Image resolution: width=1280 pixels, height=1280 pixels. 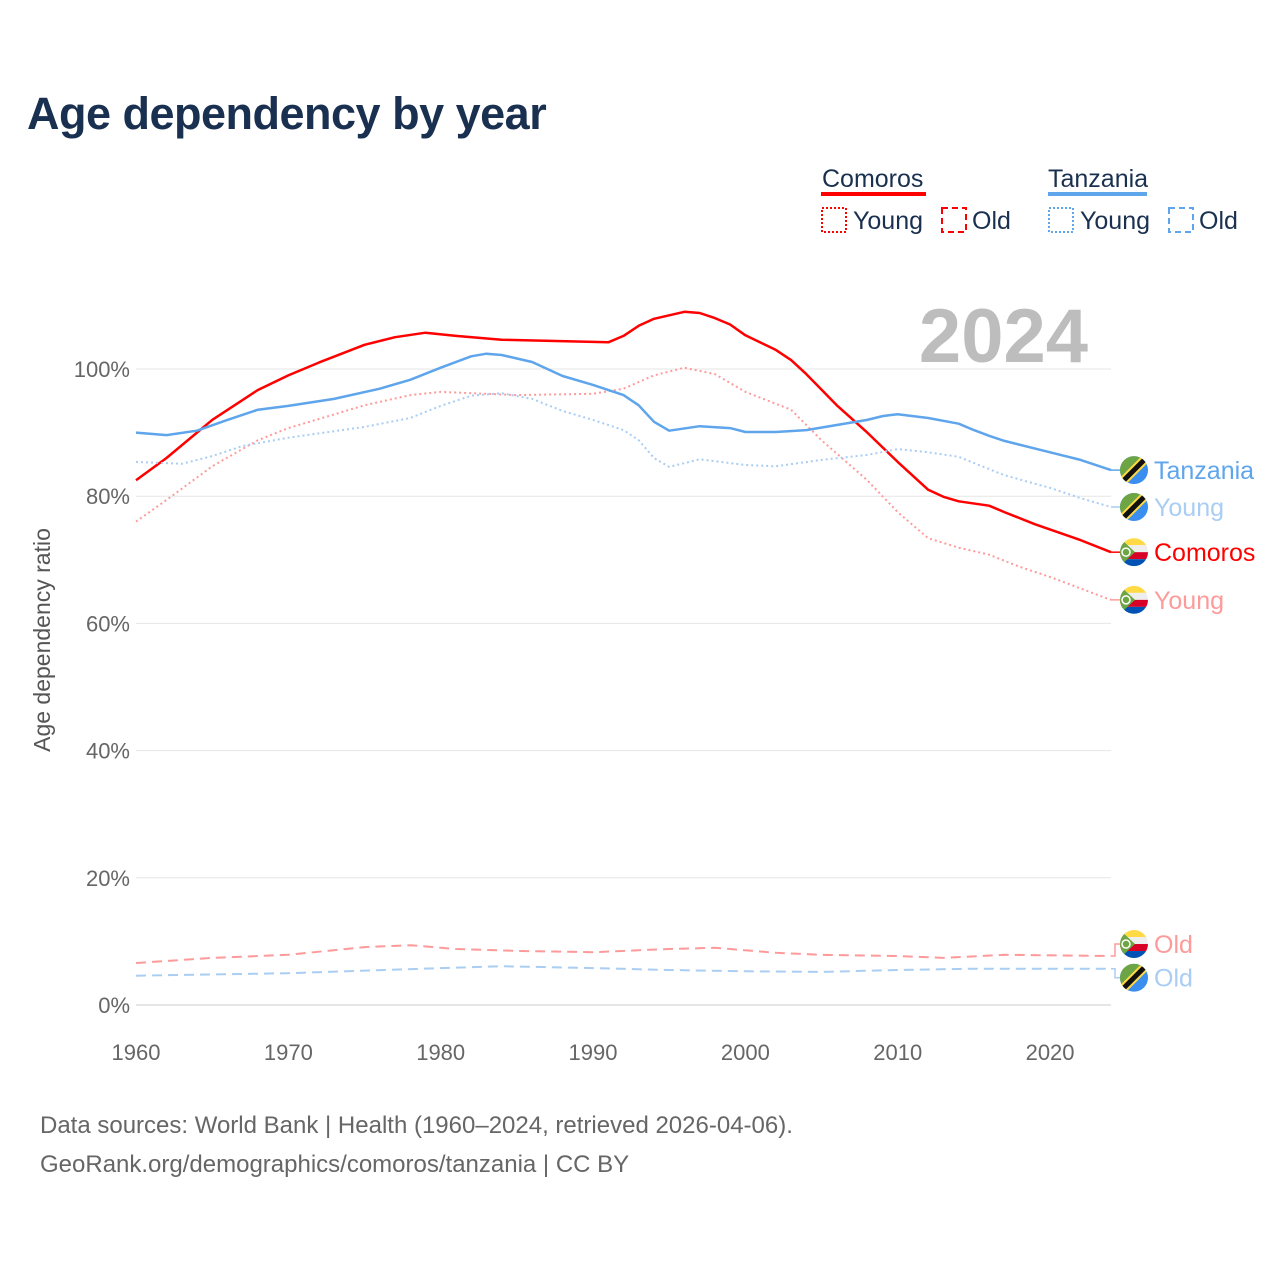 I want to click on end-label-tanzania: Tanzania, so click(x=1204, y=471).